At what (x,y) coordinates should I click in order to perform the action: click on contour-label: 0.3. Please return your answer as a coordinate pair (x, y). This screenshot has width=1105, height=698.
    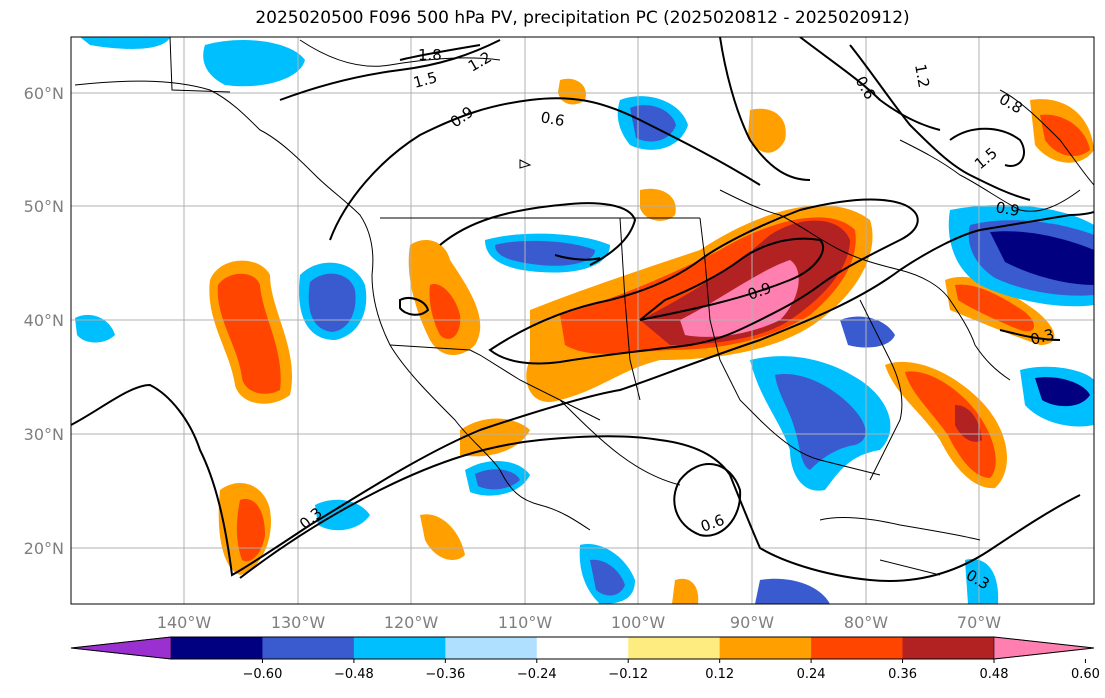
    Looking at the image, I should click on (1042, 337).